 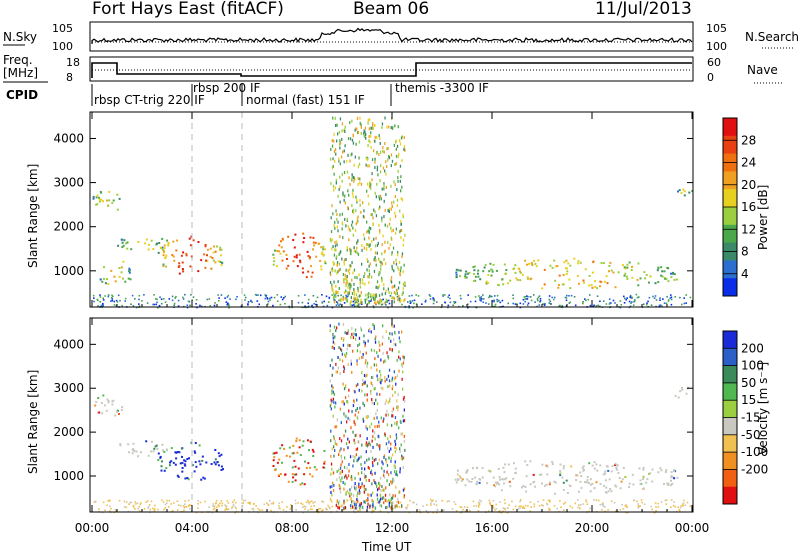 I want to click on nave-label: Nave, so click(x=762, y=70).